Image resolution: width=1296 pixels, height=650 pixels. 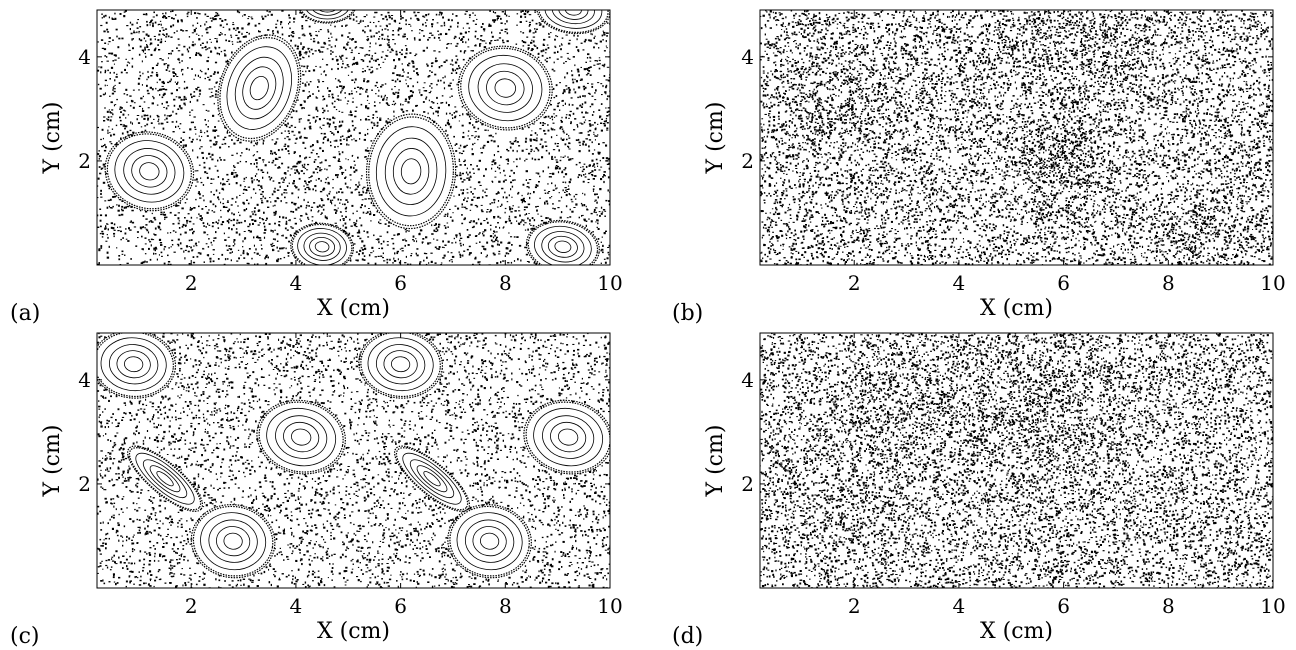 What do you see at coordinates (25, 636) in the screenshot?
I see `panel-label: (c)` at bounding box center [25, 636].